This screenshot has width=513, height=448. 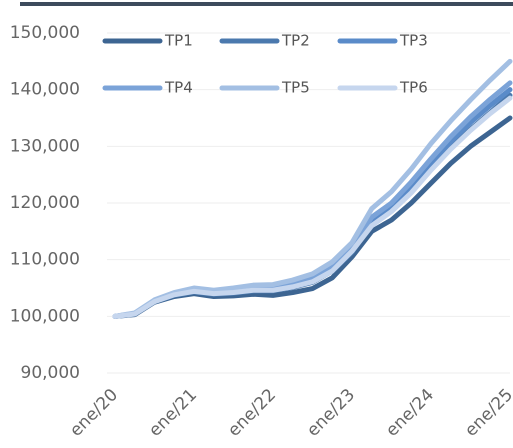 I want to click on x-tick-label: ene/22, so click(x=252, y=413).